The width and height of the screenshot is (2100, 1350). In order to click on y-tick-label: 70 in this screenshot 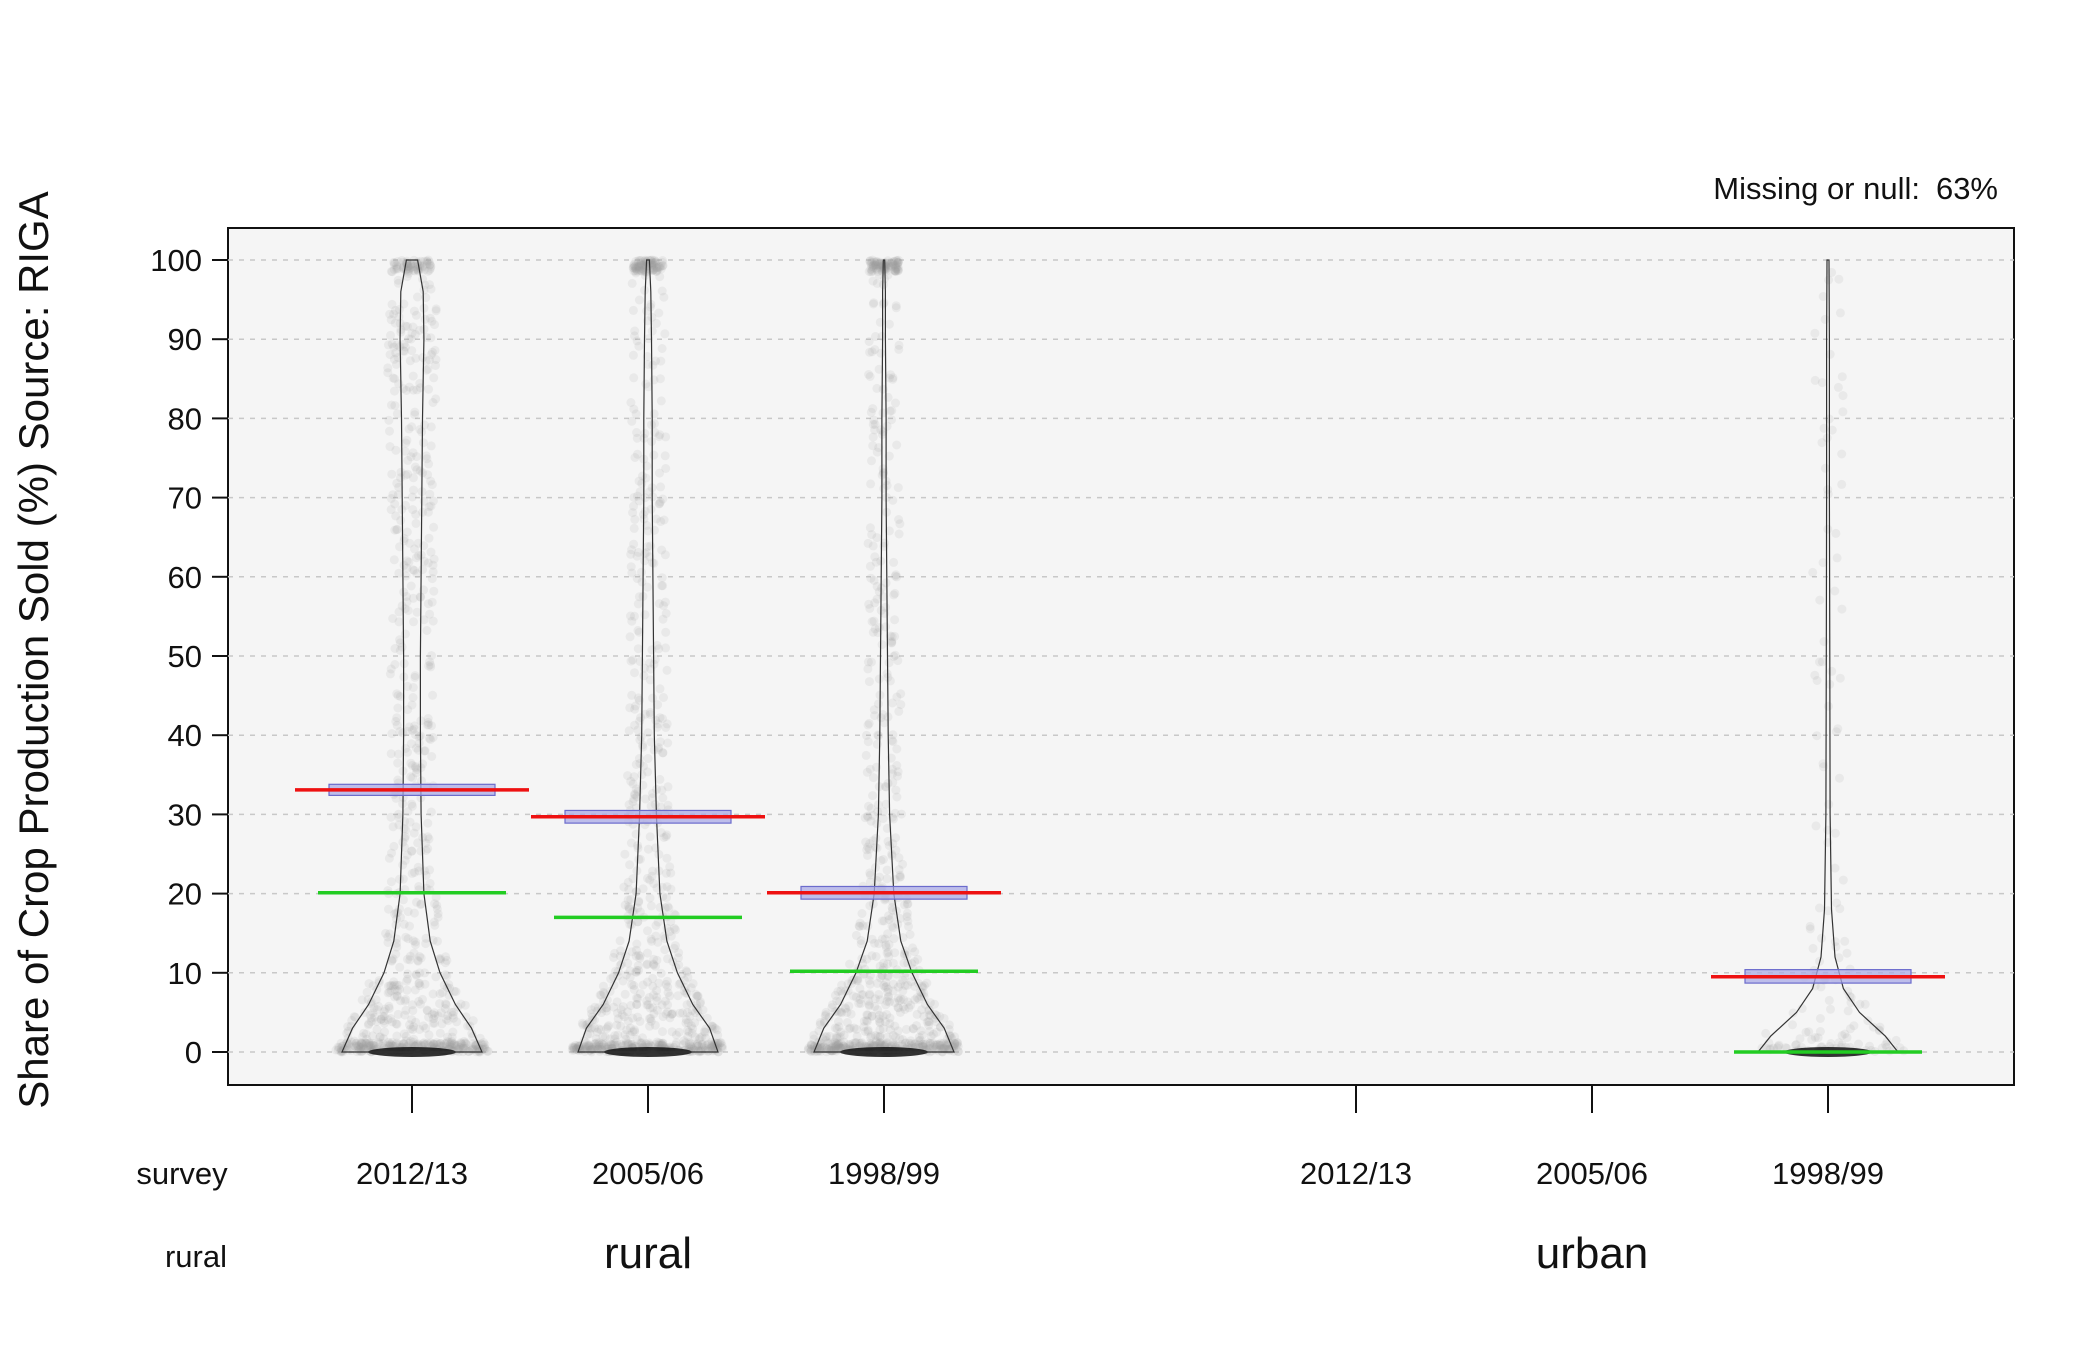, I will do `click(185, 498)`.